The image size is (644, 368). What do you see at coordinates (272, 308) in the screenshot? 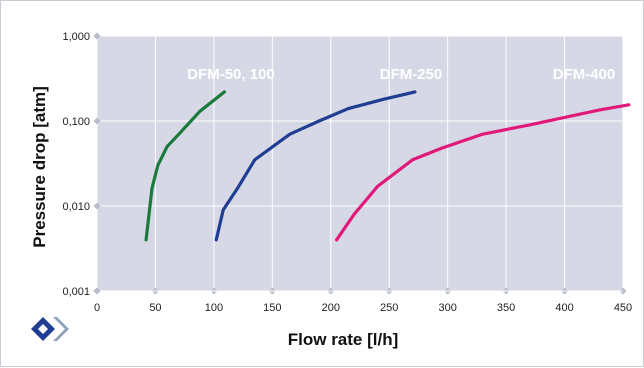
I see `x-tick-label: 150` at bounding box center [272, 308].